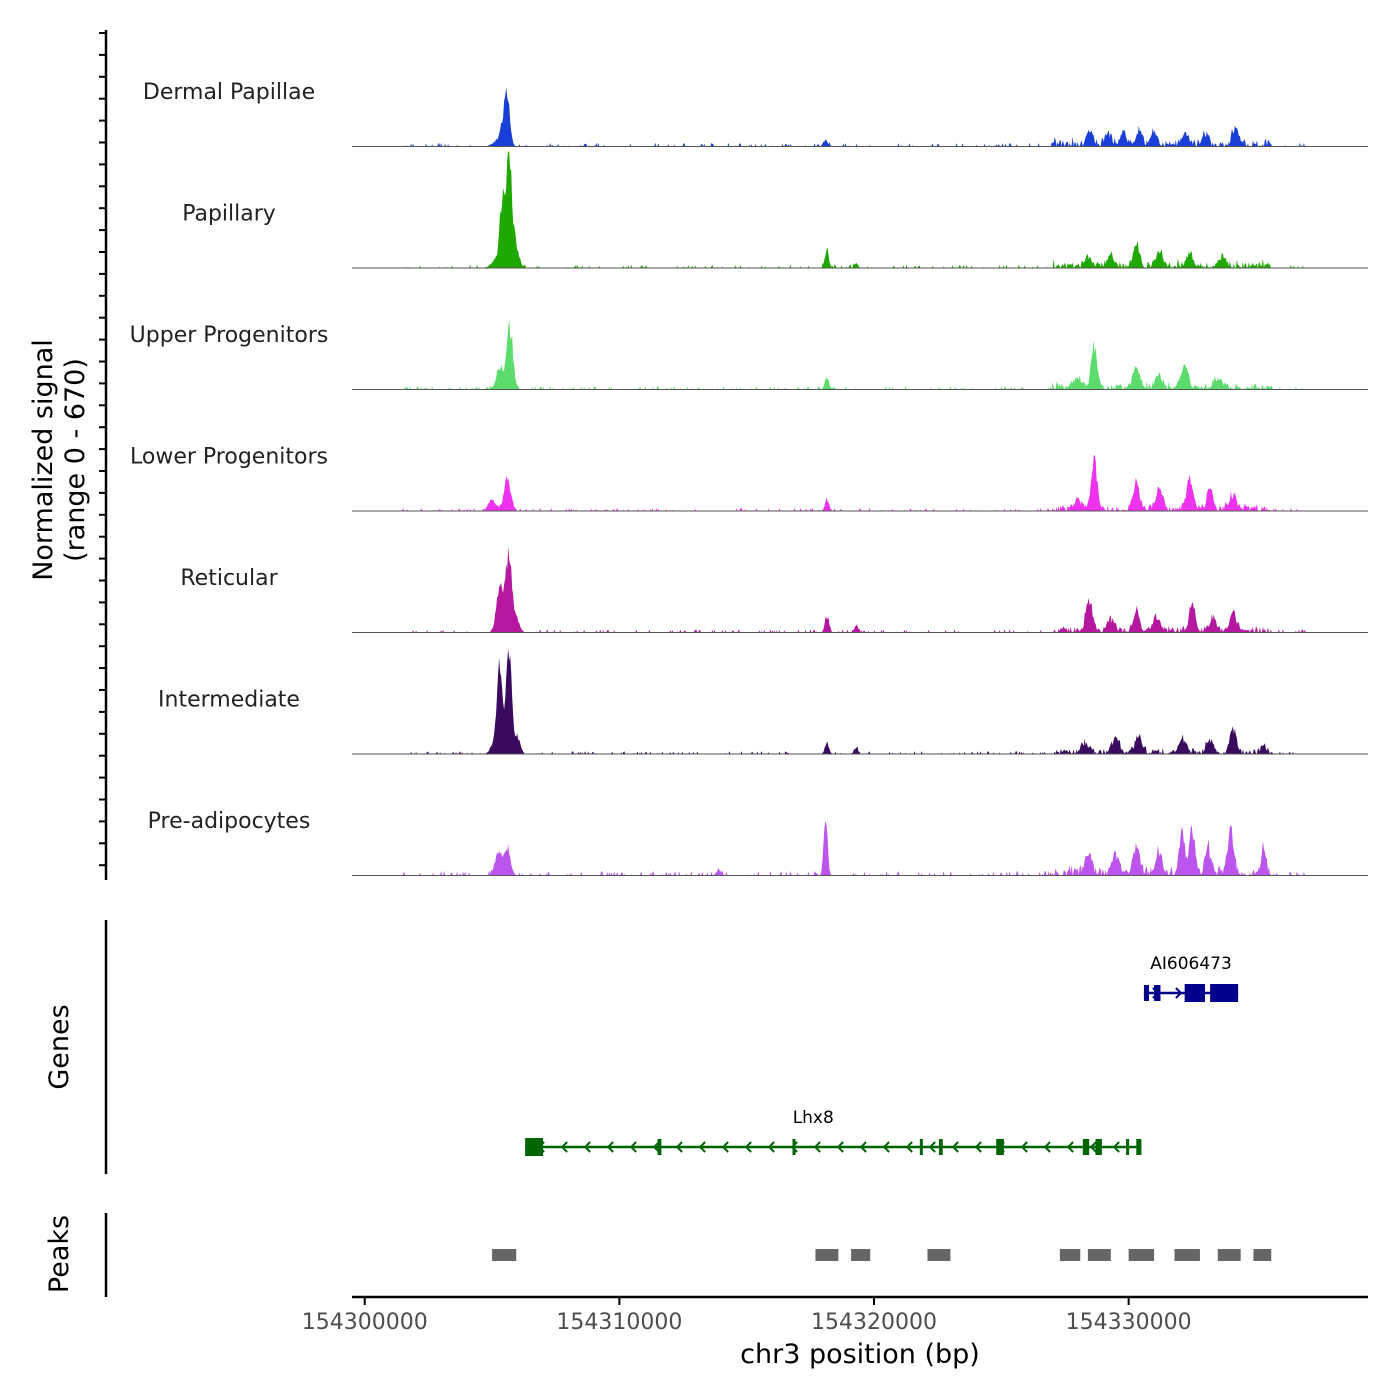 This screenshot has height=1400, width=1400. Describe the element at coordinates (619, 1322) in the screenshot. I see `x-tick-label: 154310000` at that location.